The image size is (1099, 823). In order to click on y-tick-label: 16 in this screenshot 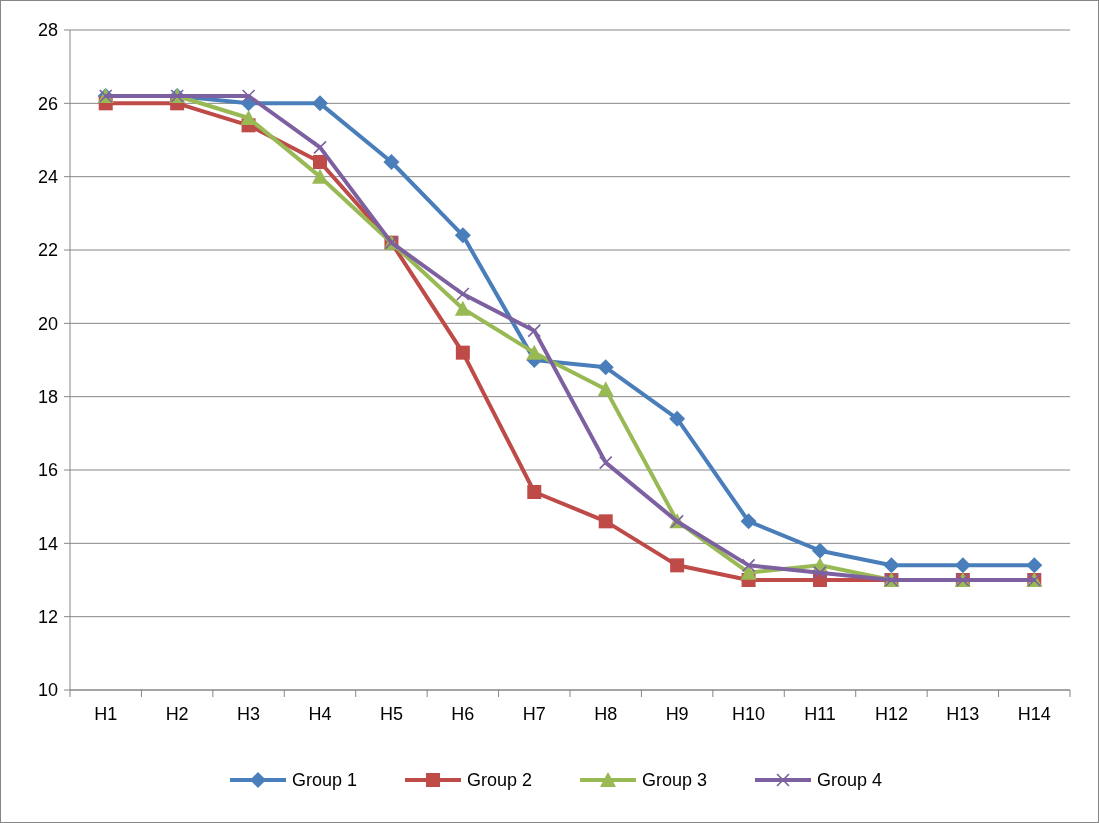, I will do `click(47, 470)`.